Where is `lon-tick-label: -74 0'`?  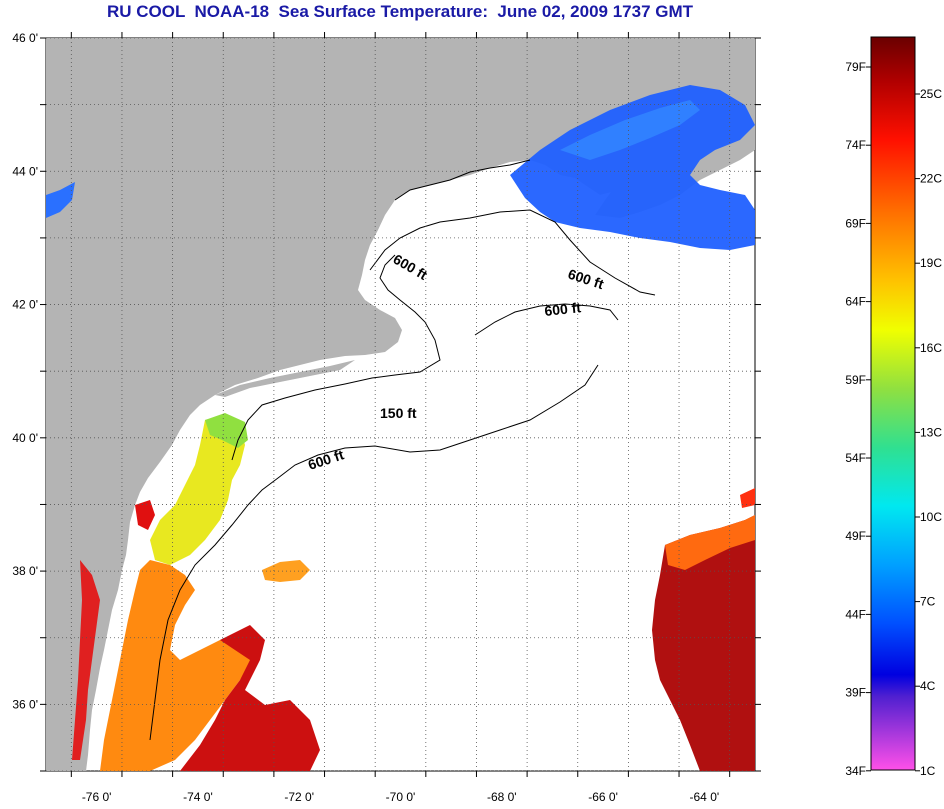 lon-tick-label: -74 0' is located at coordinates (198, 797).